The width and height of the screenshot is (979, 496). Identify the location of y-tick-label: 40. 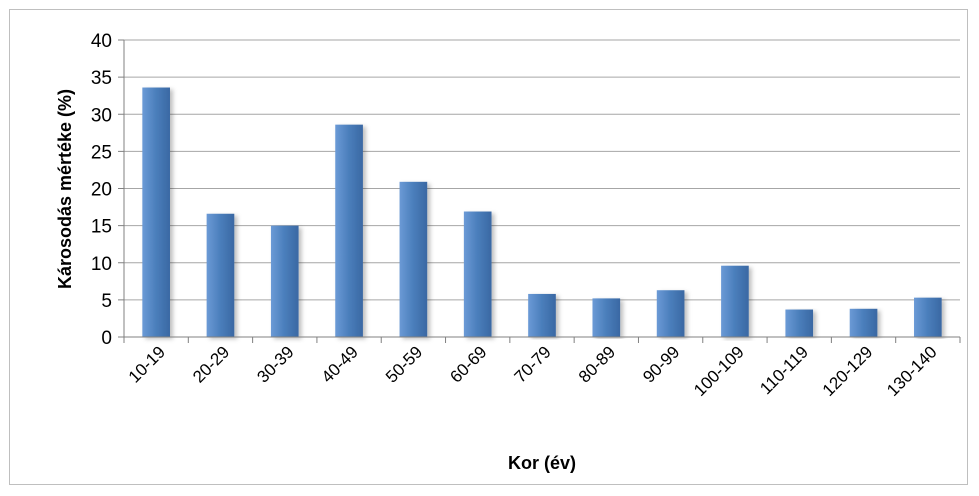
(101, 41).